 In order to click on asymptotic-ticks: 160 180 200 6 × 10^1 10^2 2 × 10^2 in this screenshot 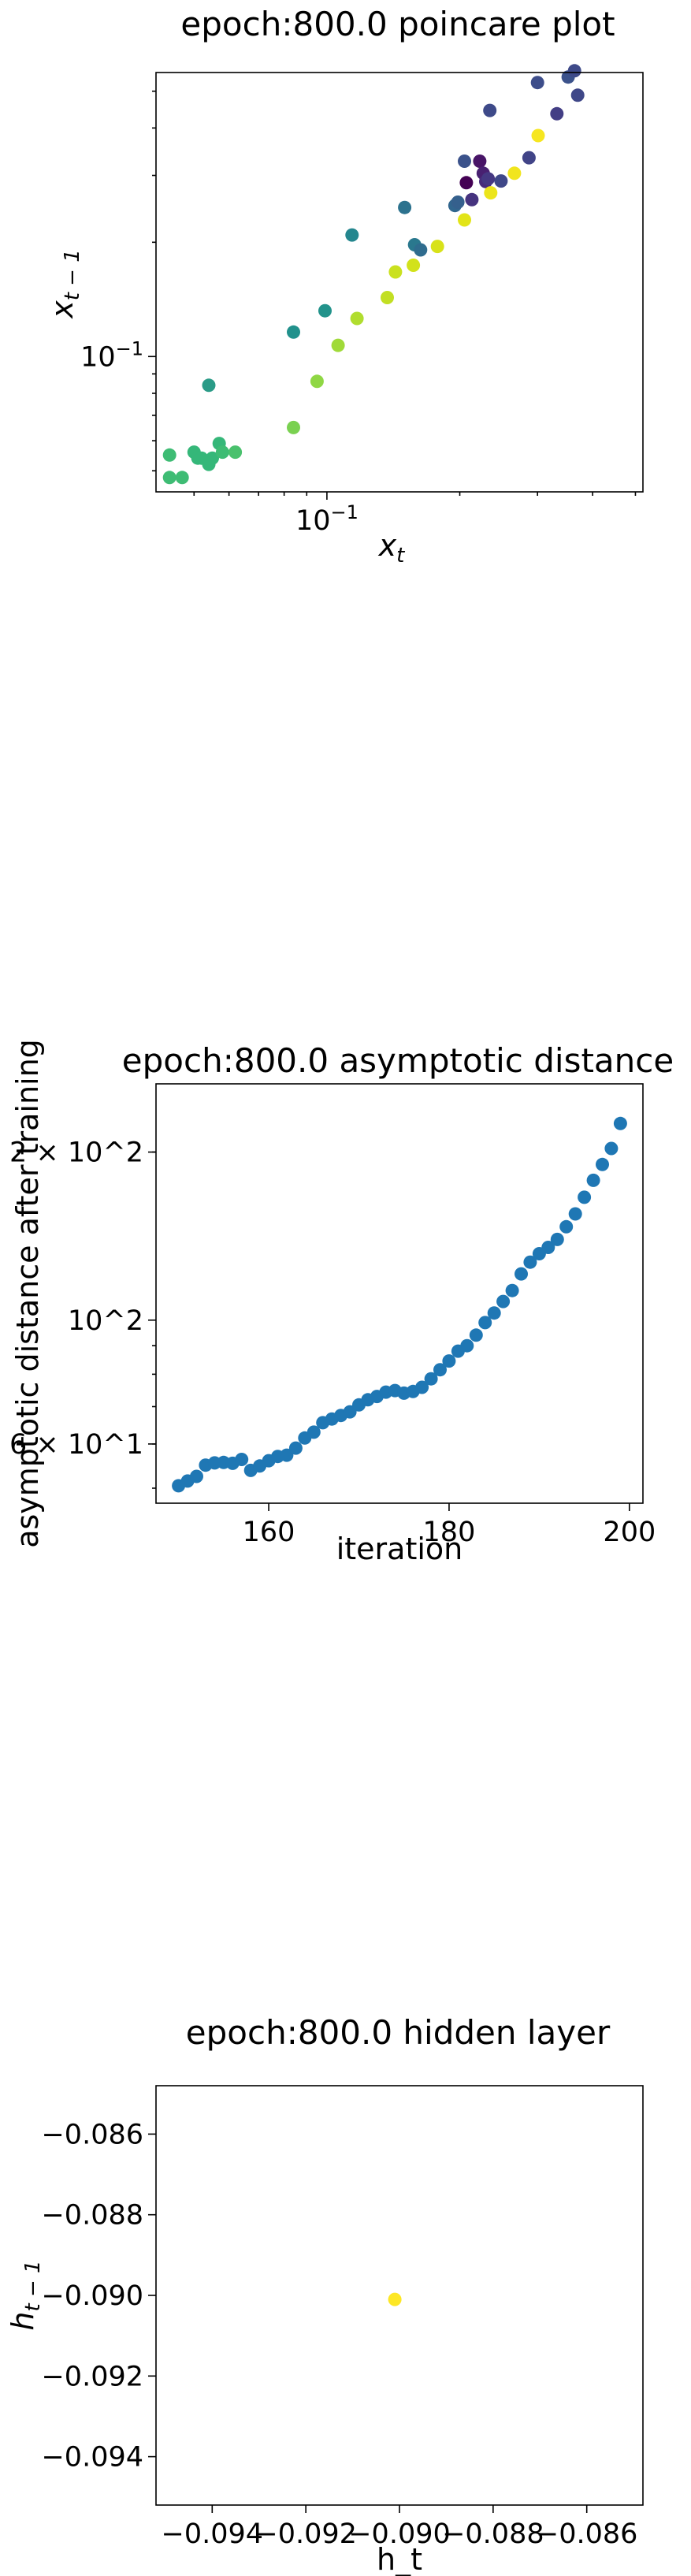, I will do `click(332, 1342)`.